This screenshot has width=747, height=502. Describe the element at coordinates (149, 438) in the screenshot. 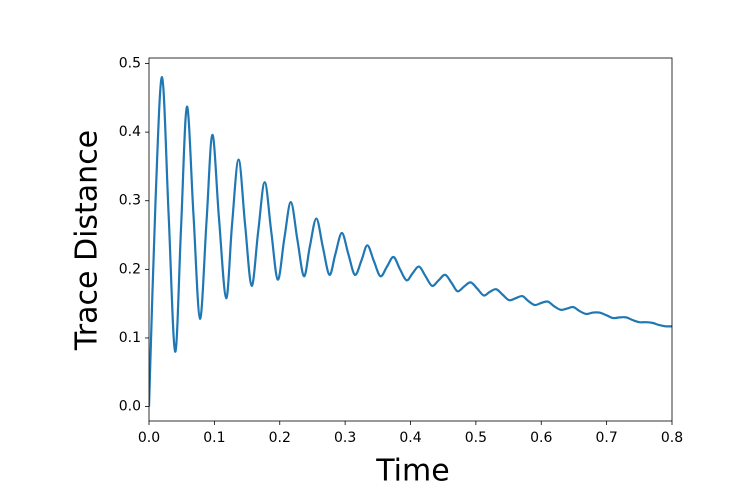

I see `x-tick-label: 0.0` at that location.